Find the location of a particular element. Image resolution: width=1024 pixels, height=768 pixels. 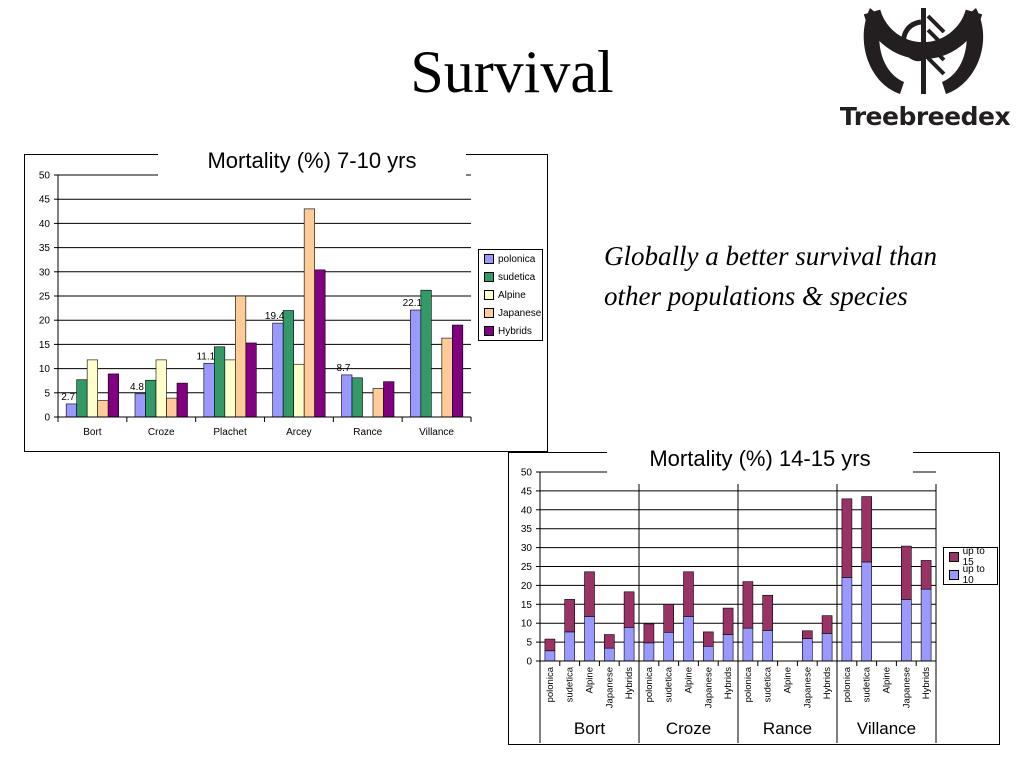

legend-item: sudetica is located at coordinates (510, 277).